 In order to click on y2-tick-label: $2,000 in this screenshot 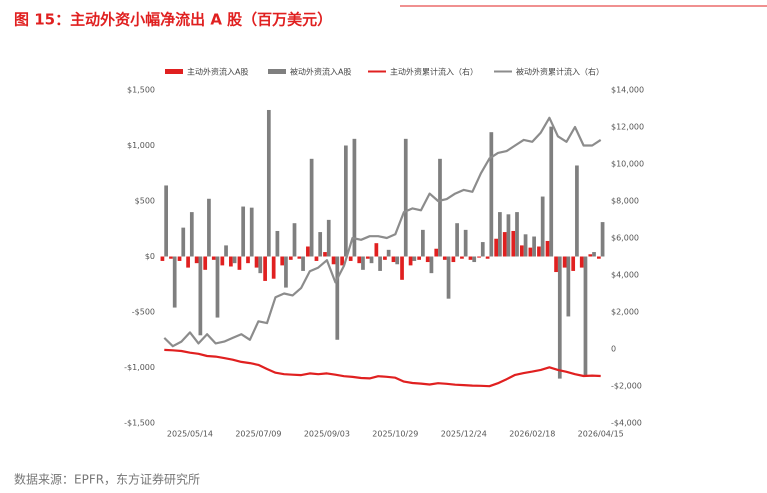, I will do `click(625, 312)`.